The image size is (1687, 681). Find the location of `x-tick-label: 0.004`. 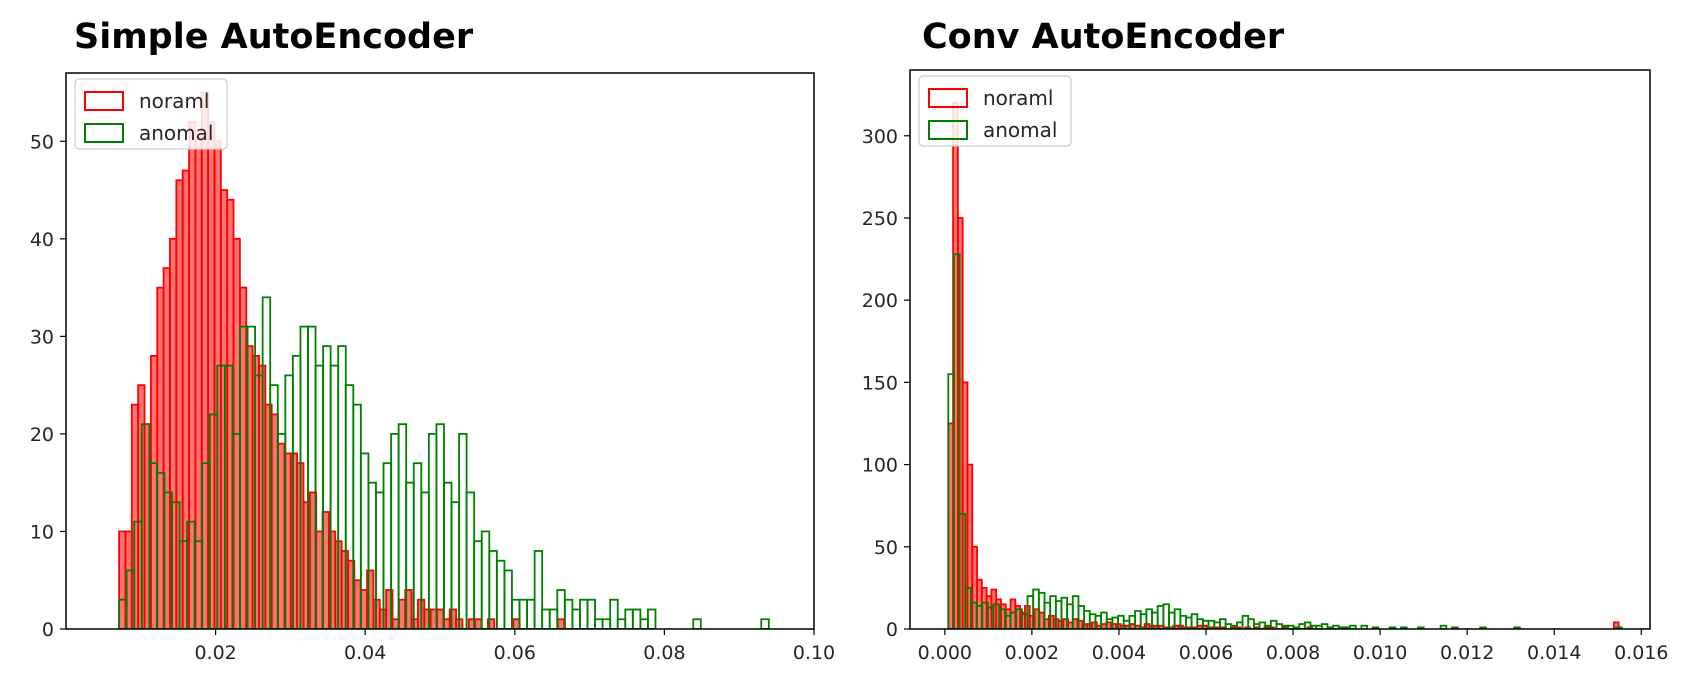

x-tick-label: 0.004 is located at coordinates (1119, 653).